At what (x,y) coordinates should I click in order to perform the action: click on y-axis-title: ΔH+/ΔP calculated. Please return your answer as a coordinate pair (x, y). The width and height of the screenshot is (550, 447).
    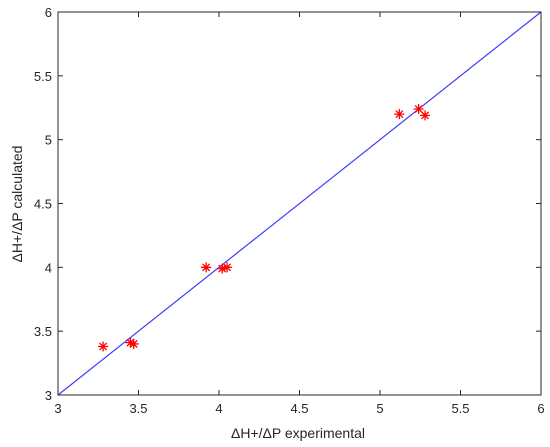
    Looking at the image, I should click on (17, 204).